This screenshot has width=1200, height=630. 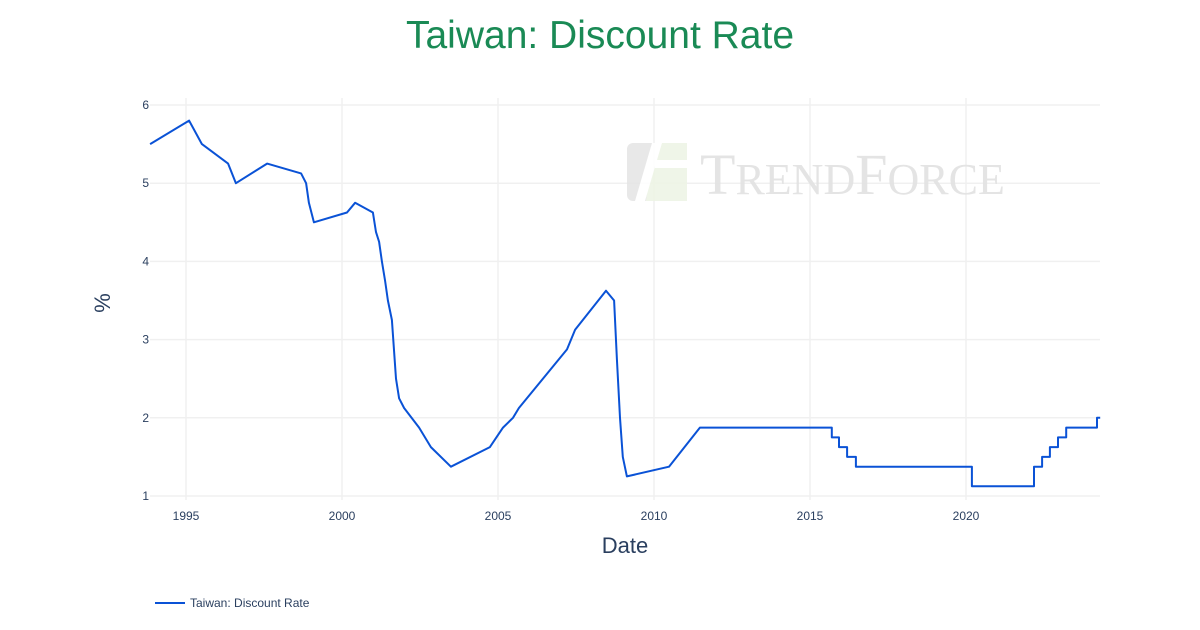 I want to click on y-tick-label: 3, so click(x=145, y=340).